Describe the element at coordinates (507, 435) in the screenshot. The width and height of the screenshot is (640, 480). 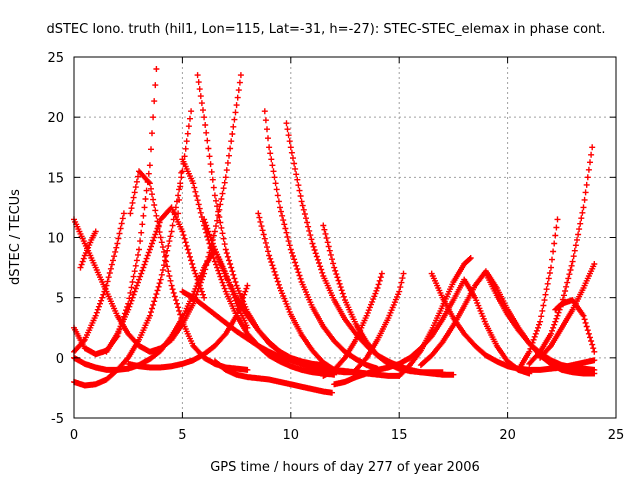
I see `x-tick-label: 20` at that location.